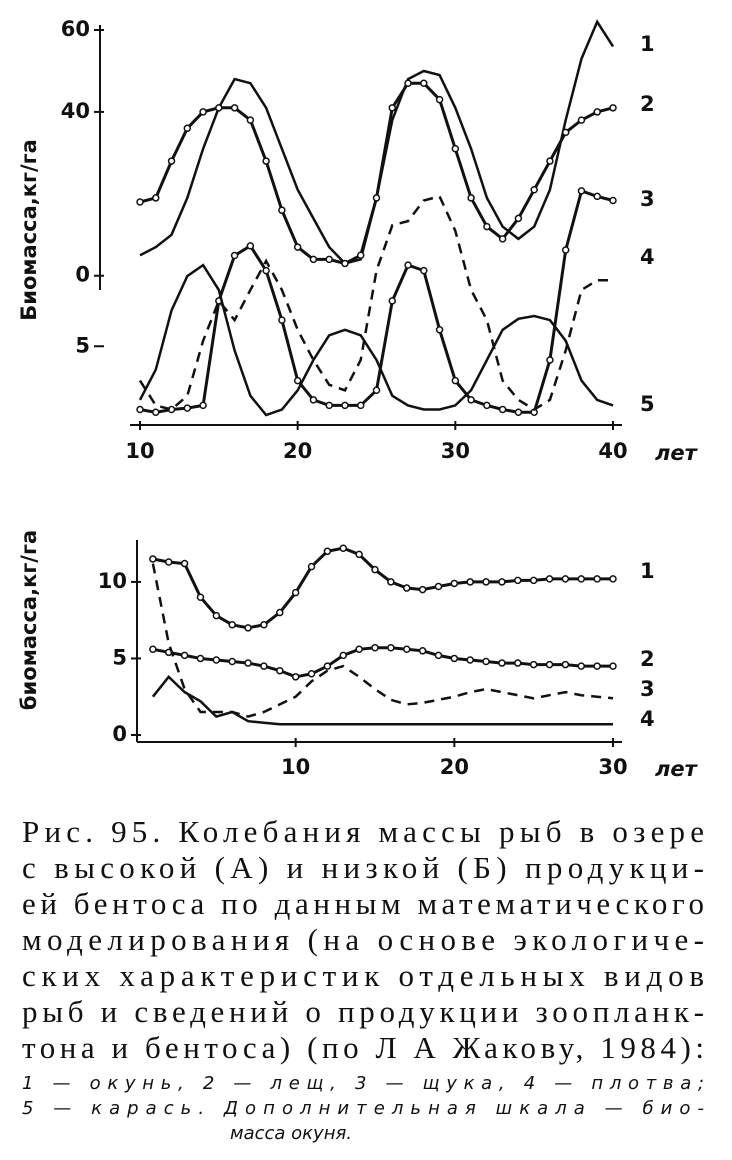 This screenshot has width=732, height=1160. I want to click on series-label: 2, so click(647, 104).